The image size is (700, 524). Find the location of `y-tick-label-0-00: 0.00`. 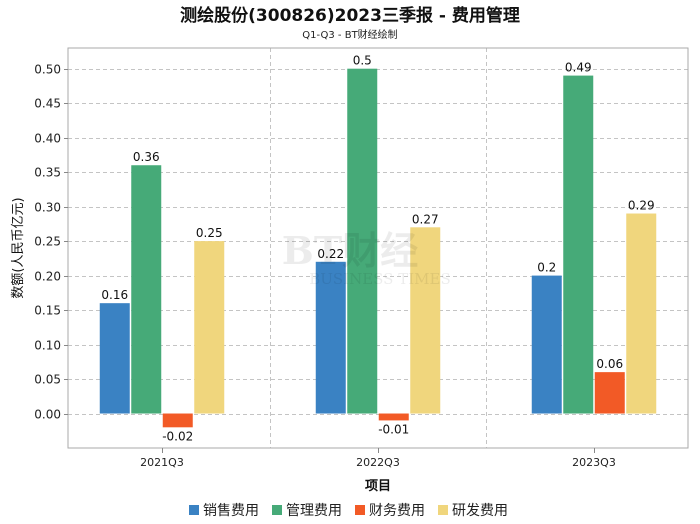

y-tick-label-0-00: 0.00 is located at coordinates (47, 415).